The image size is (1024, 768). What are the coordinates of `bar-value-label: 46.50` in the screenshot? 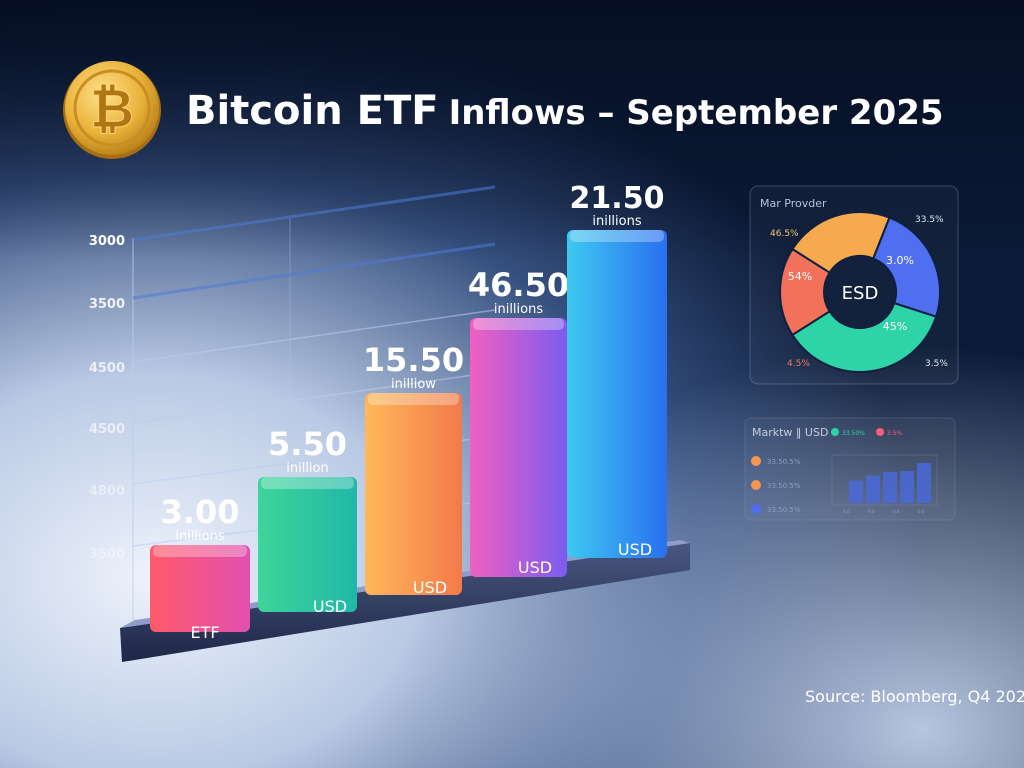 It's located at (518, 285).